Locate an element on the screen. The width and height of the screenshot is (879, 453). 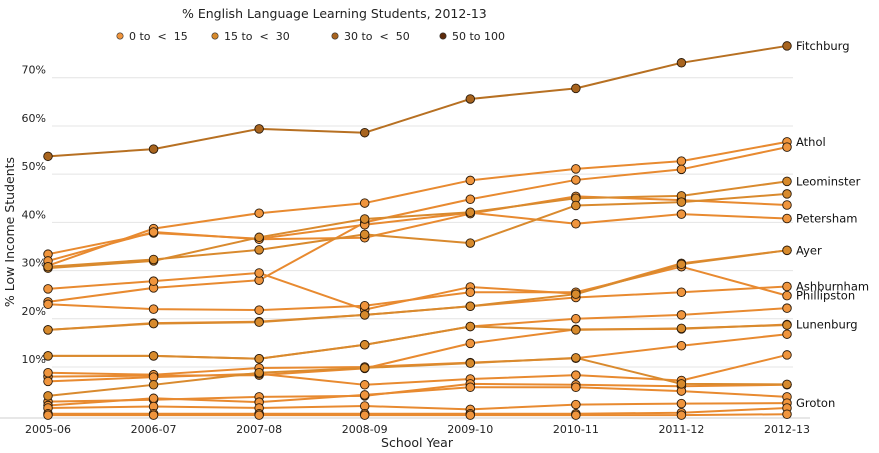
x-tick-label: 2009-10 is located at coordinates (470, 429).